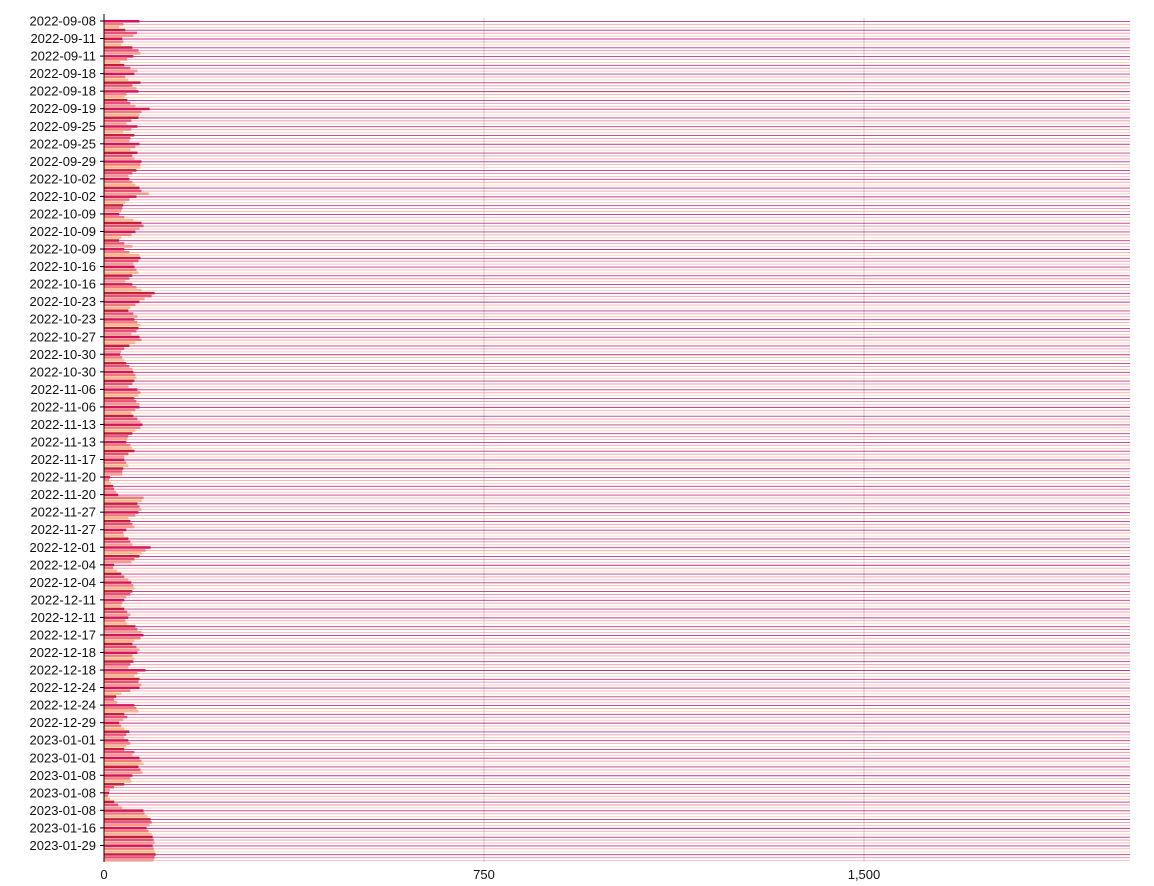 Image resolution: width=1154 pixels, height=886 pixels. What do you see at coordinates (63, 459) in the screenshot?
I see `y-tick-label: 2022-11-17` at bounding box center [63, 459].